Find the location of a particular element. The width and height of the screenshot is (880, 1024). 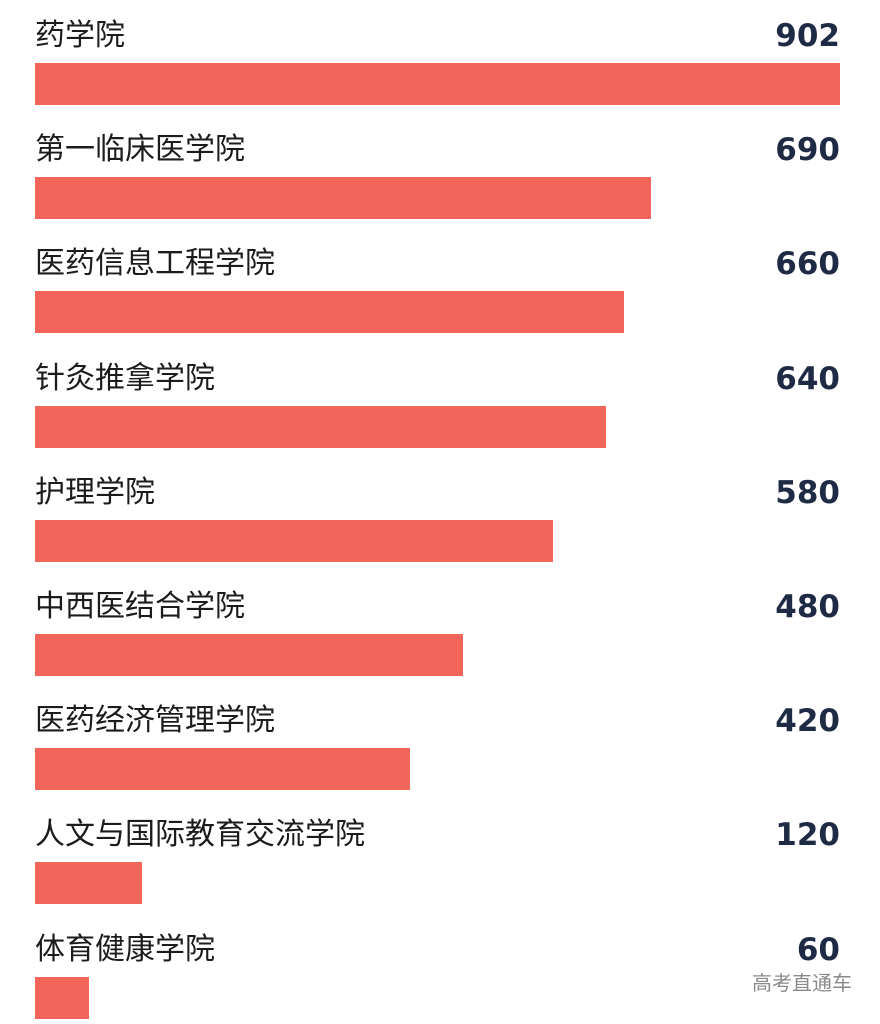

value-label: 60 is located at coordinates (818, 949).